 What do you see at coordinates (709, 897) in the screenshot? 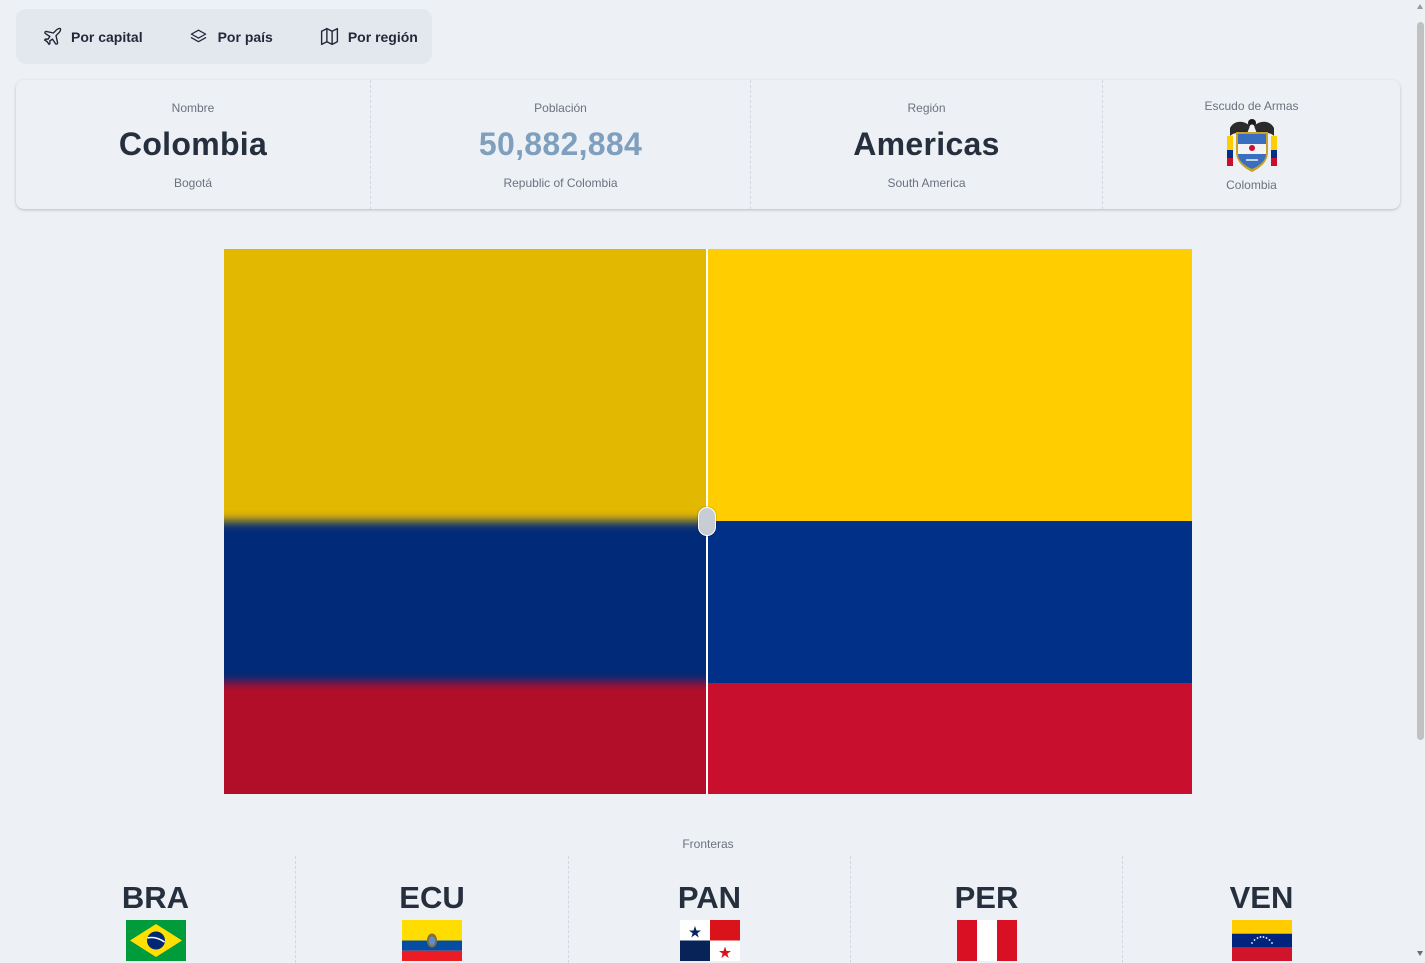
I see `border-code: PAN` at bounding box center [709, 897].